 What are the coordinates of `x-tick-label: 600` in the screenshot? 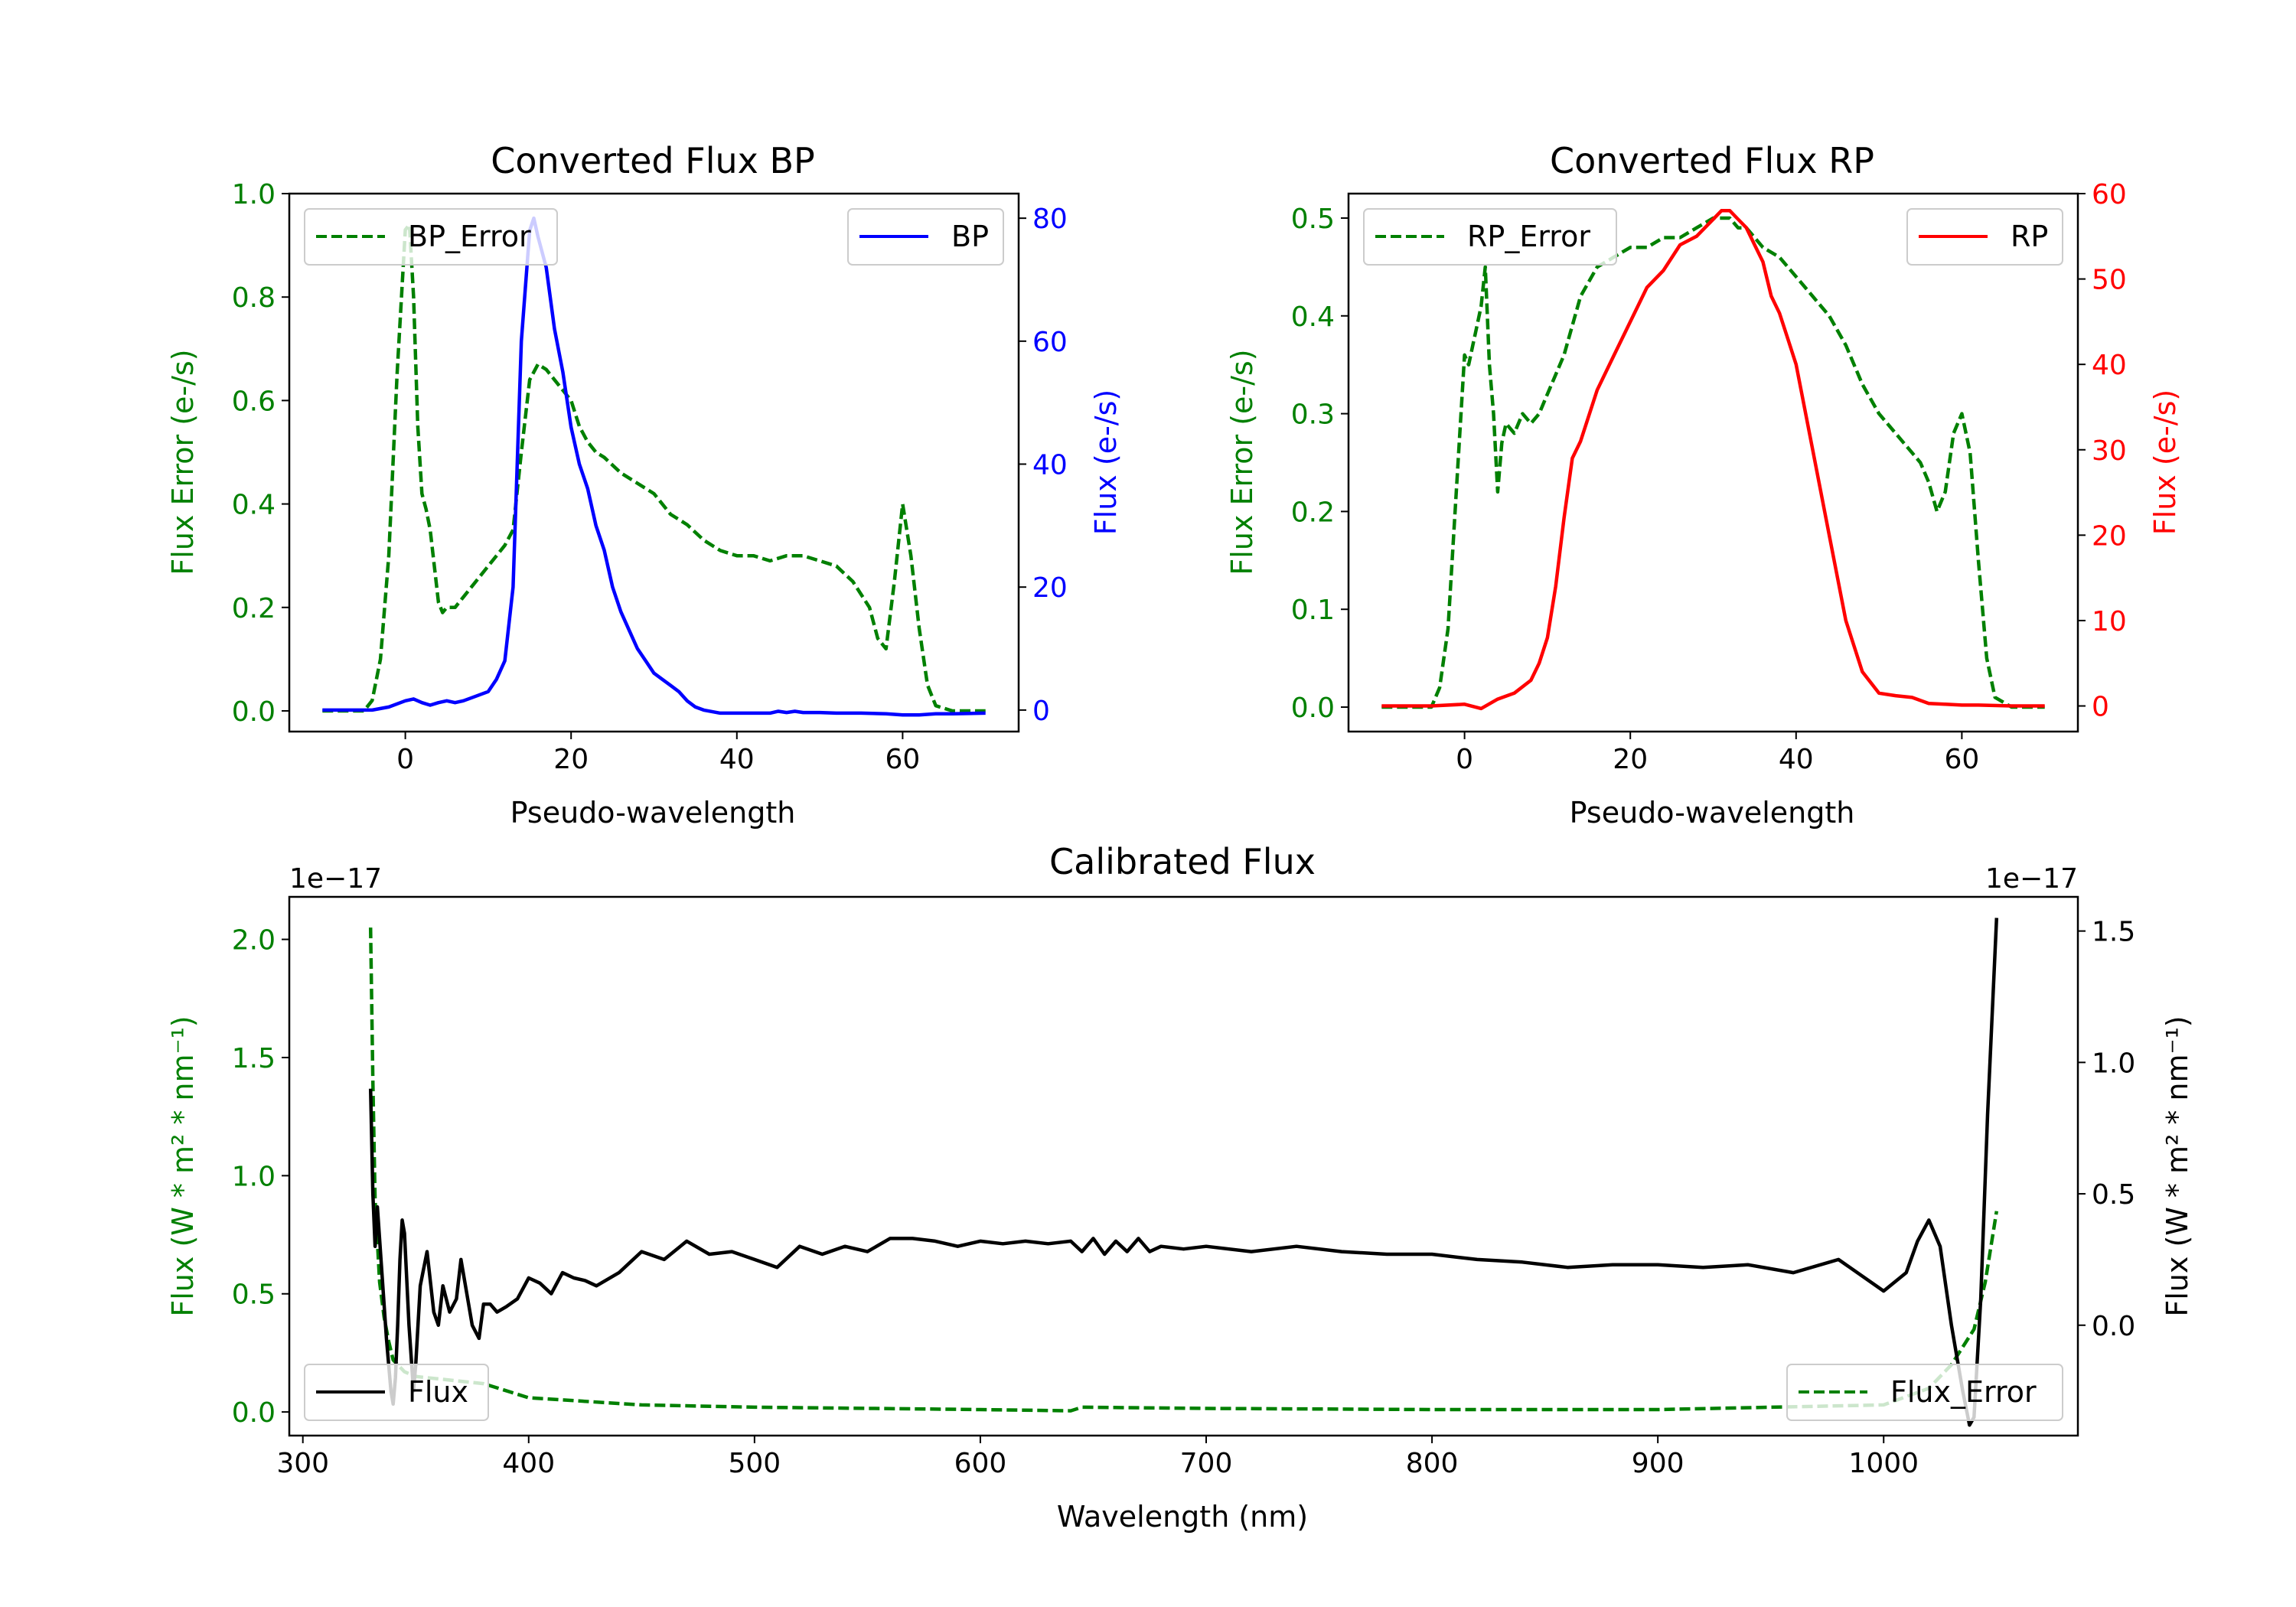 It's located at (980, 1463).